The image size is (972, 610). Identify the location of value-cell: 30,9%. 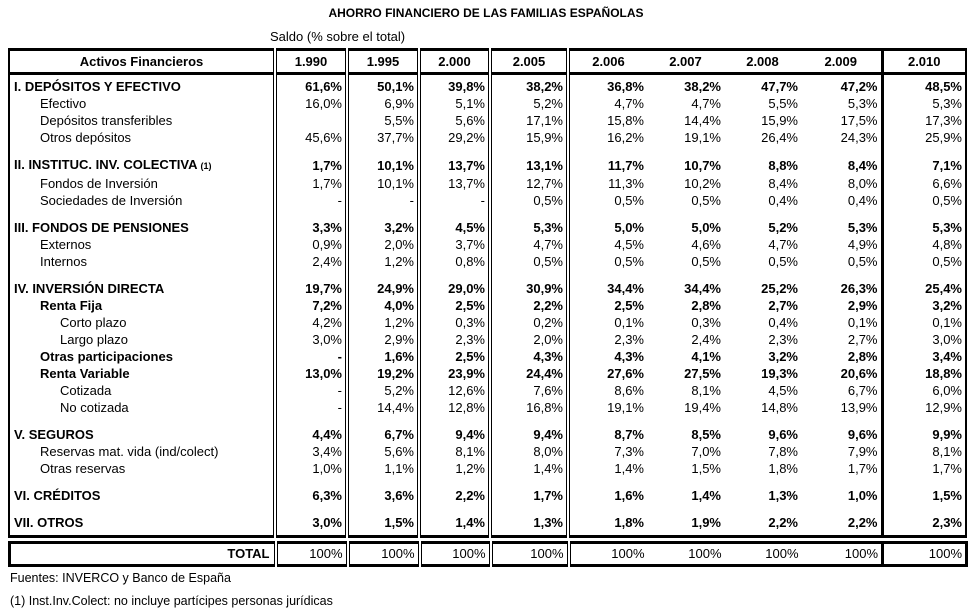
(528, 283).